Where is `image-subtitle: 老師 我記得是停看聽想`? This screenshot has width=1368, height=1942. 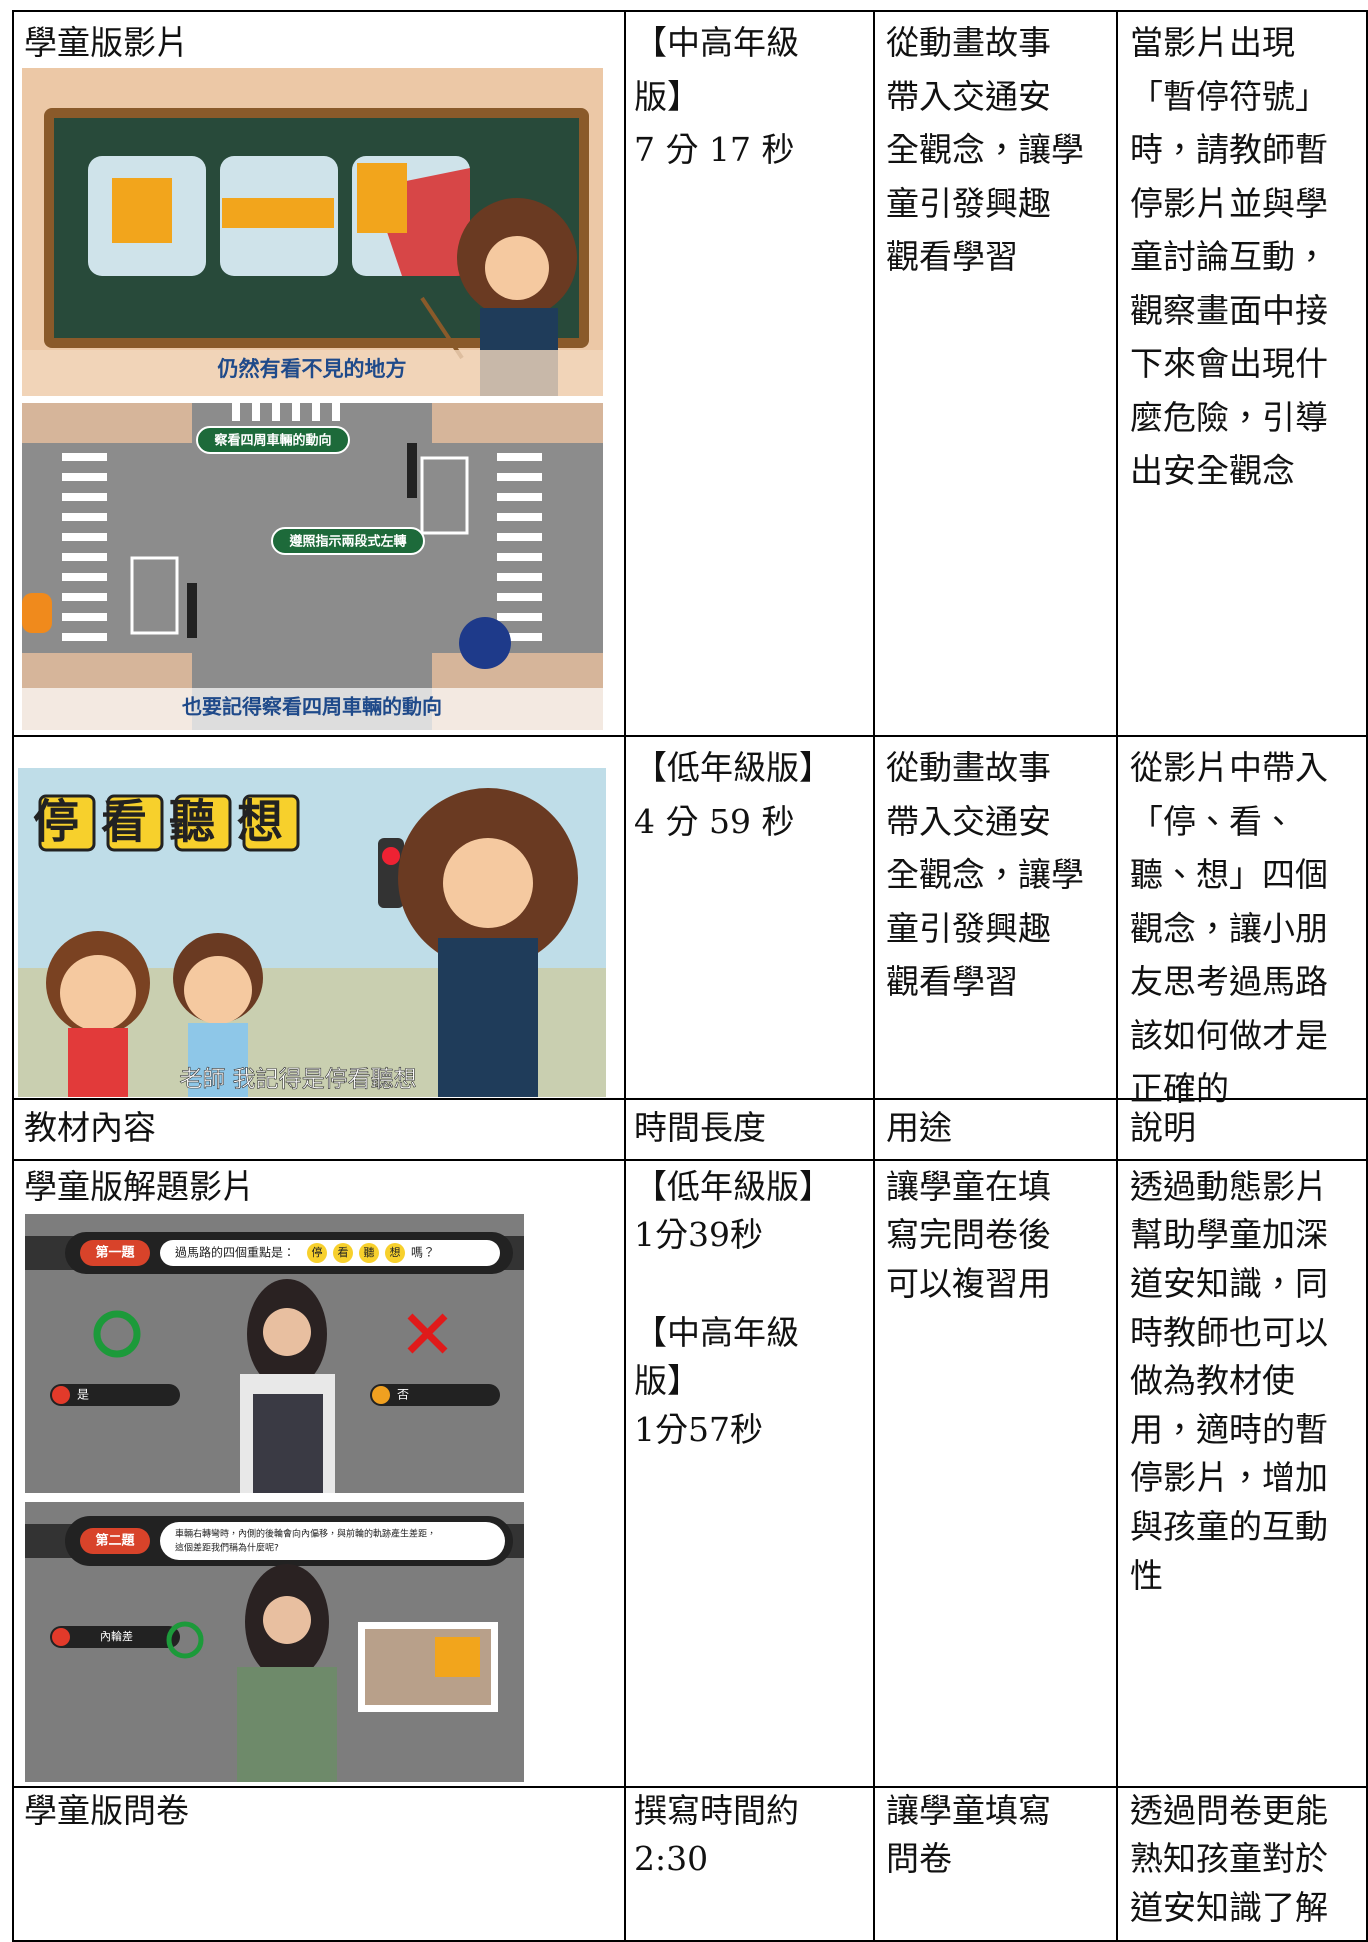 image-subtitle: 老師 我記得是停看聽想 is located at coordinates (297, 1080).